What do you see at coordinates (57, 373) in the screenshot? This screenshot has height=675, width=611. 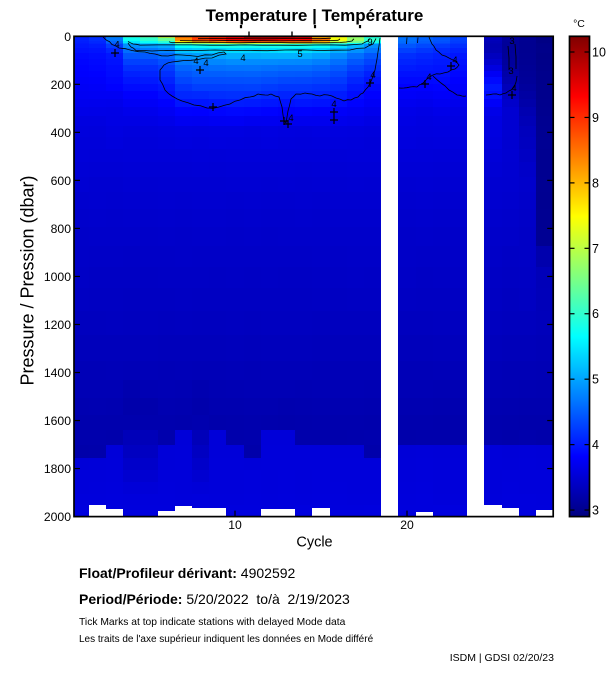 I see `svg-text: 1400` at bounding box center [57, 373].